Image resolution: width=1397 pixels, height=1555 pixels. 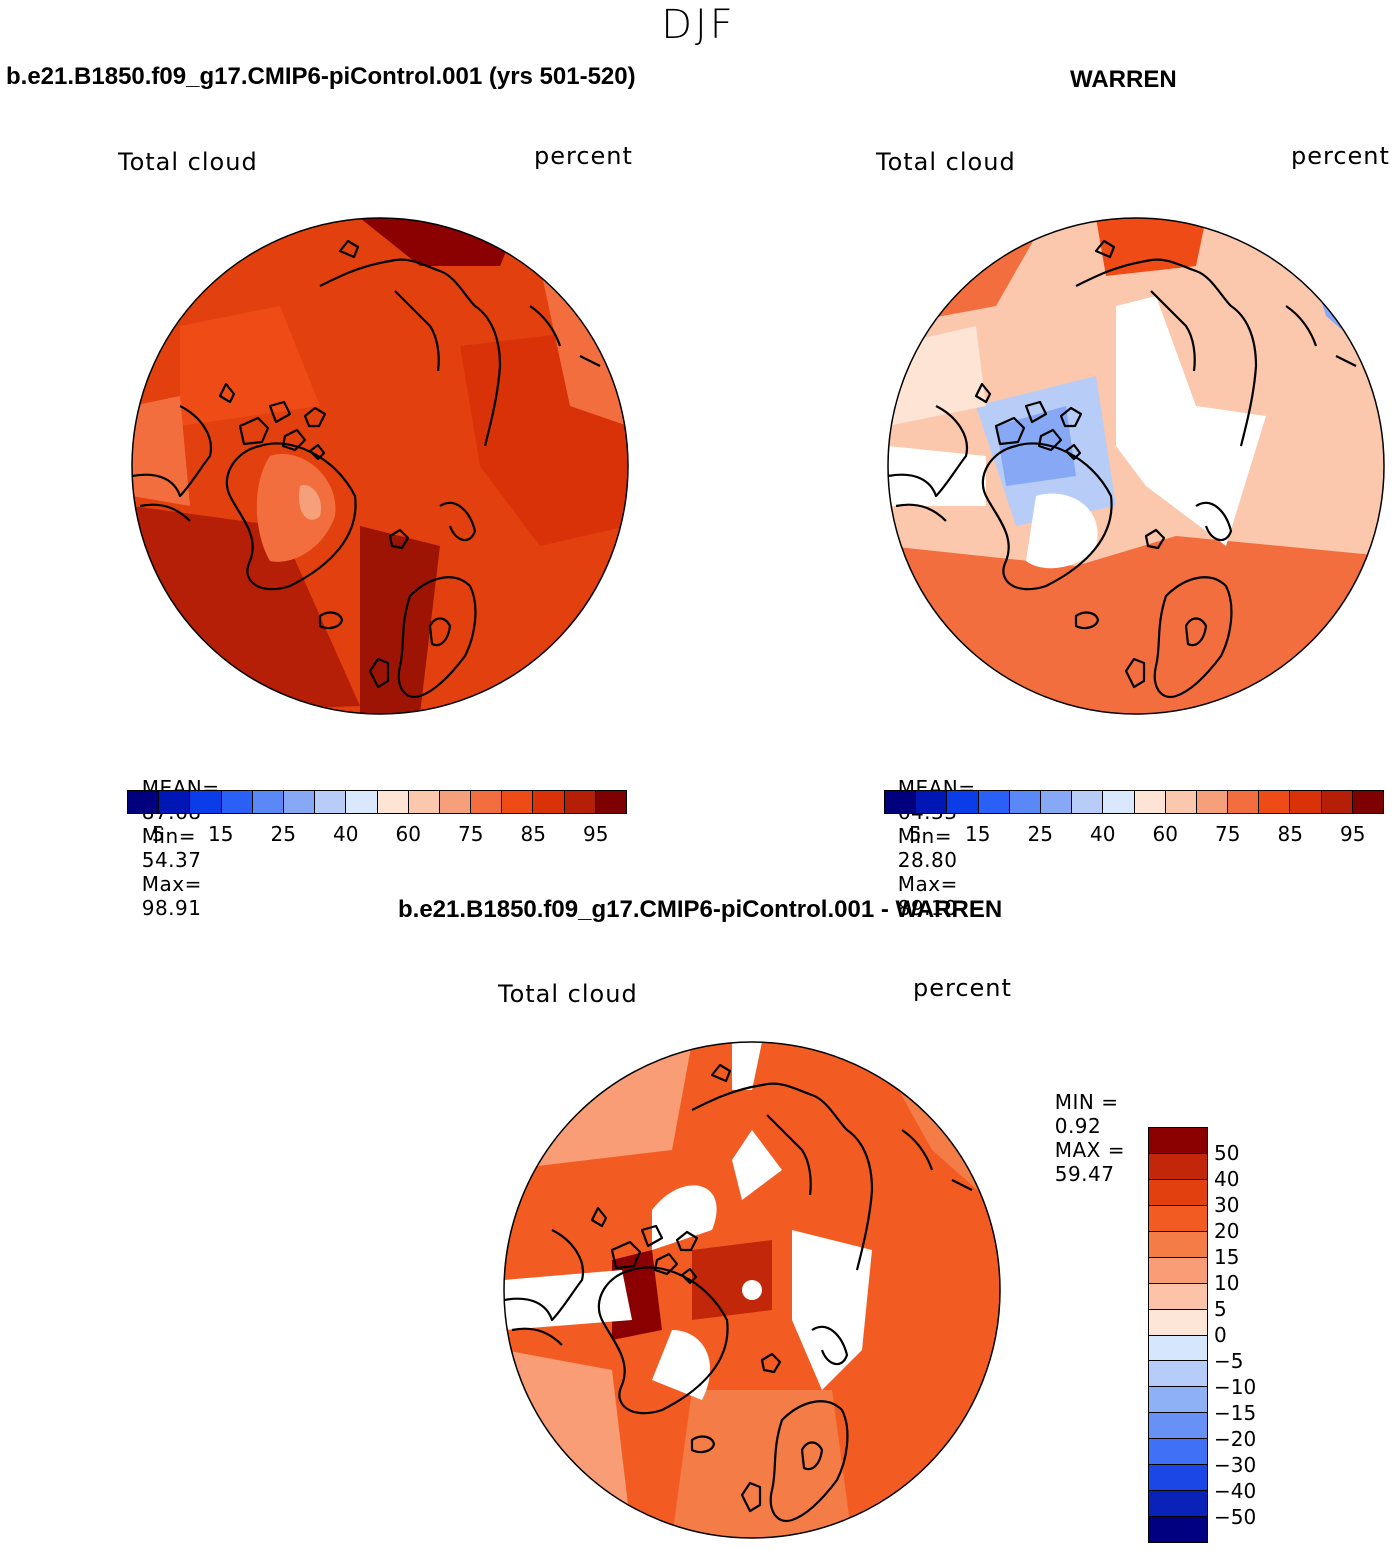 I want to click on obs-units-label: percent, so click(x=1340, y=156).